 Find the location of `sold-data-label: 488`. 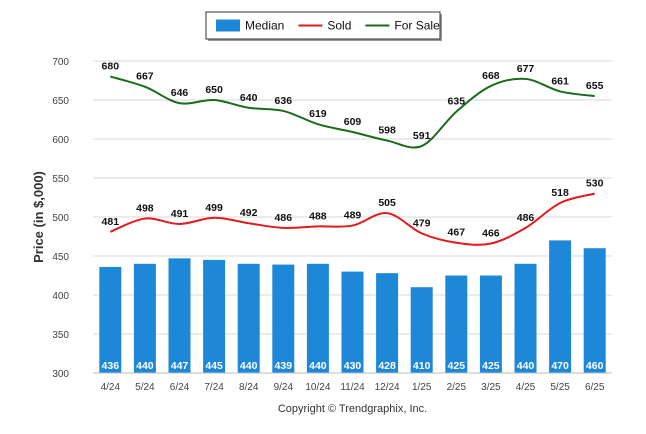

sold-data-label: 488 is located at coordinates (318, 216).